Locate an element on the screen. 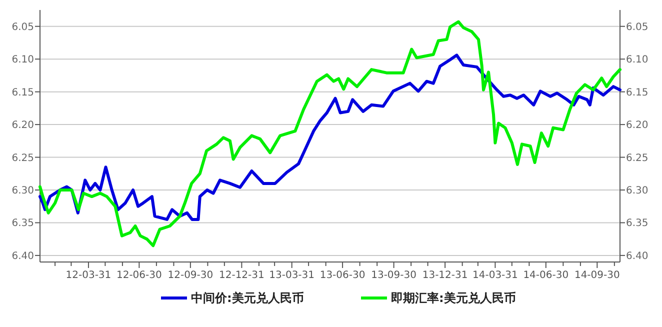  x-tick-label: 14-03-31 is located at coordinates (495, 275).